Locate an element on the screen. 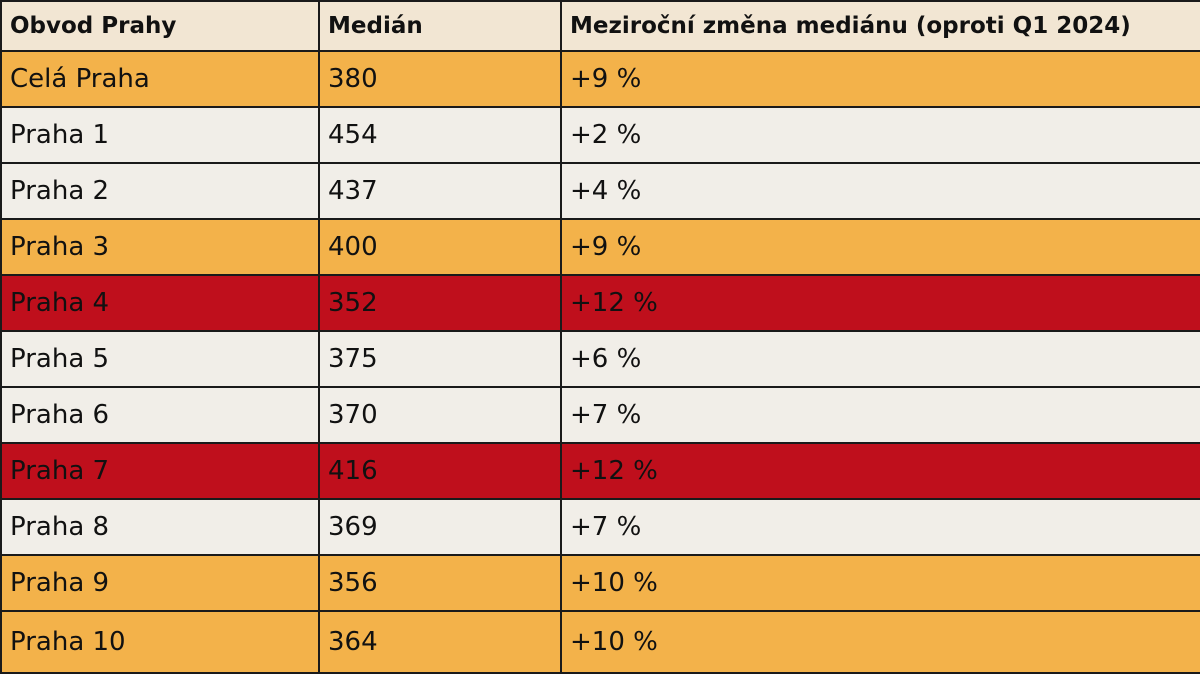 This screenshot has width=1200, height=674. table-row: Celá Praha 380 +9 % is located at coordinates (600, 79).